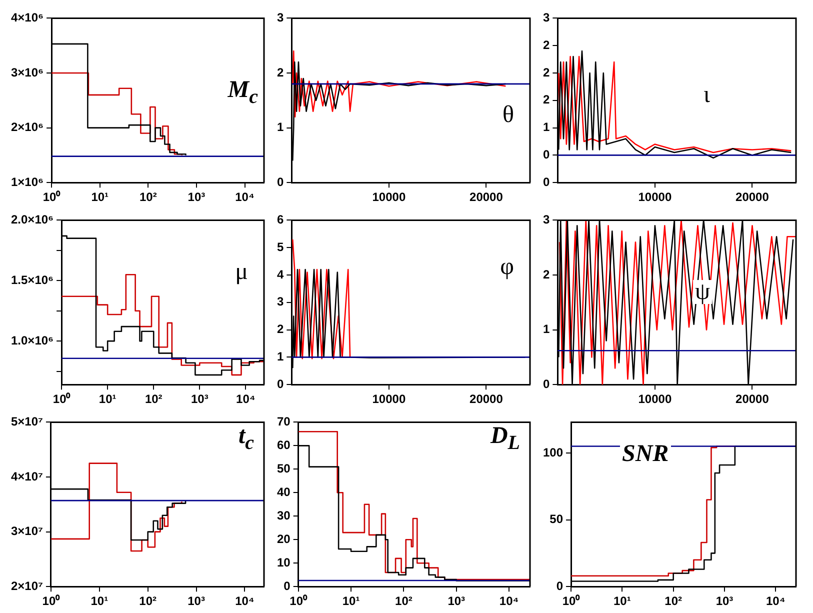 Image resolution: width=813 pixels, height=613 pixels. What do you see at coordinates (27, 421) in the screenshot?
I see `y-tick-label: 5×10⁷` at bounding box center [27, 421].